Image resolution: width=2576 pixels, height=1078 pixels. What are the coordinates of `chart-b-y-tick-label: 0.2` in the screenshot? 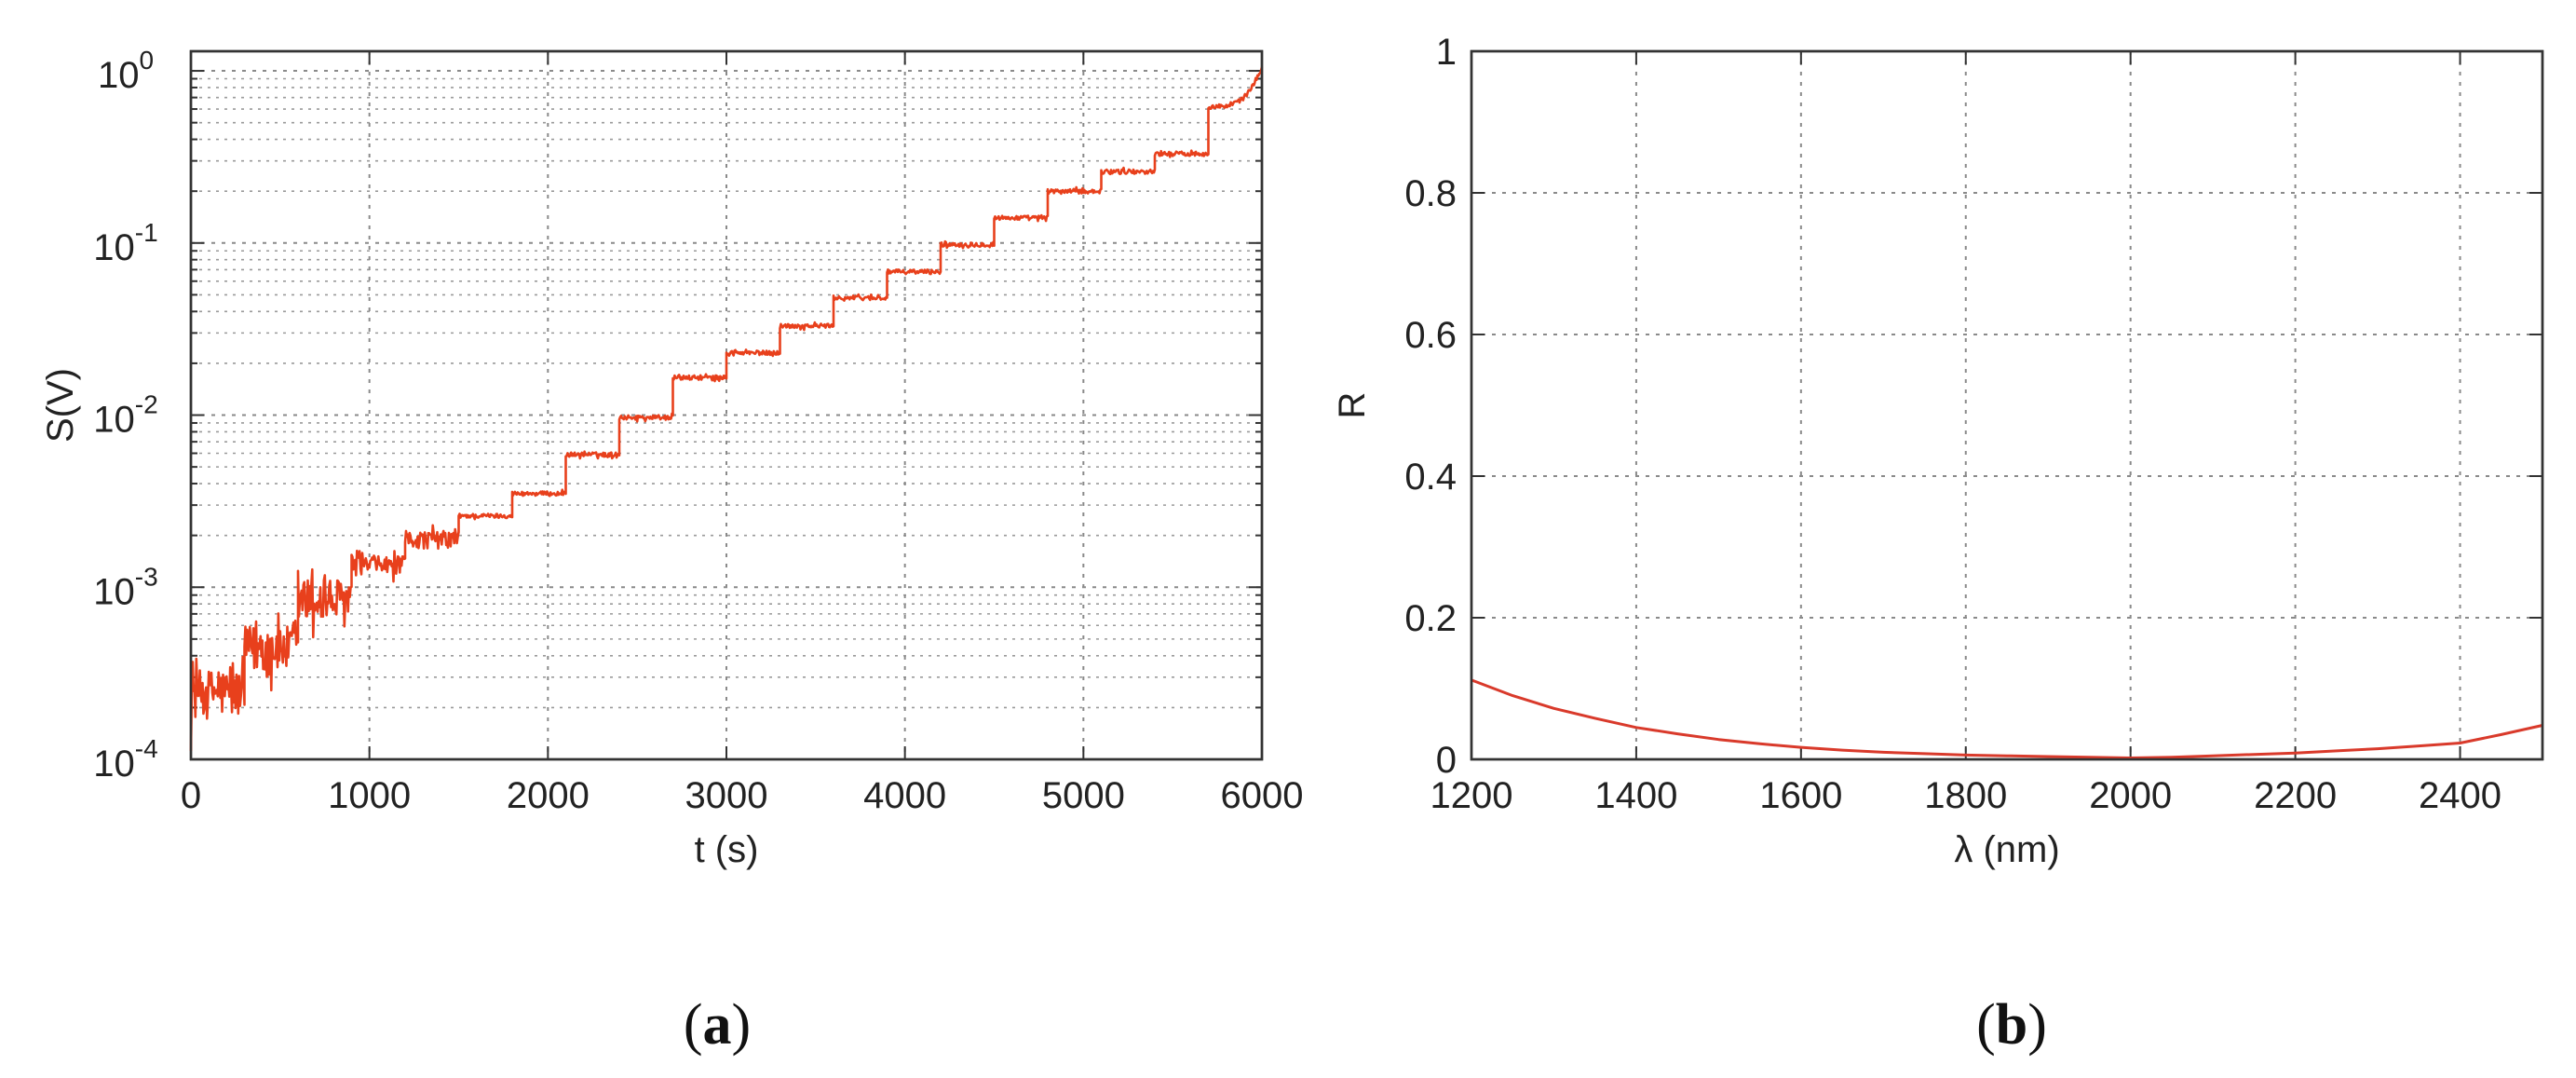 It's located at (1430, 618).